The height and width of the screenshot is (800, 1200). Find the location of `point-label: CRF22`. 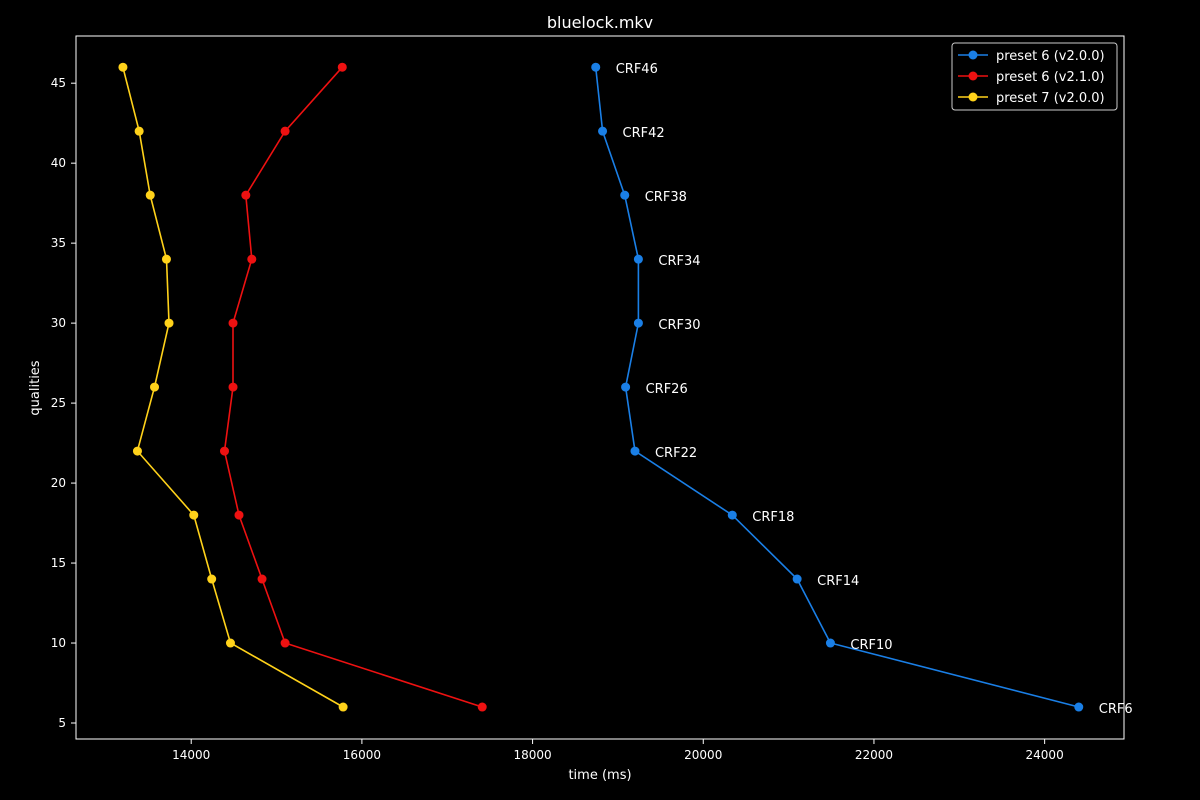

point-label: CRF22 is located at coordinates (676, 453).